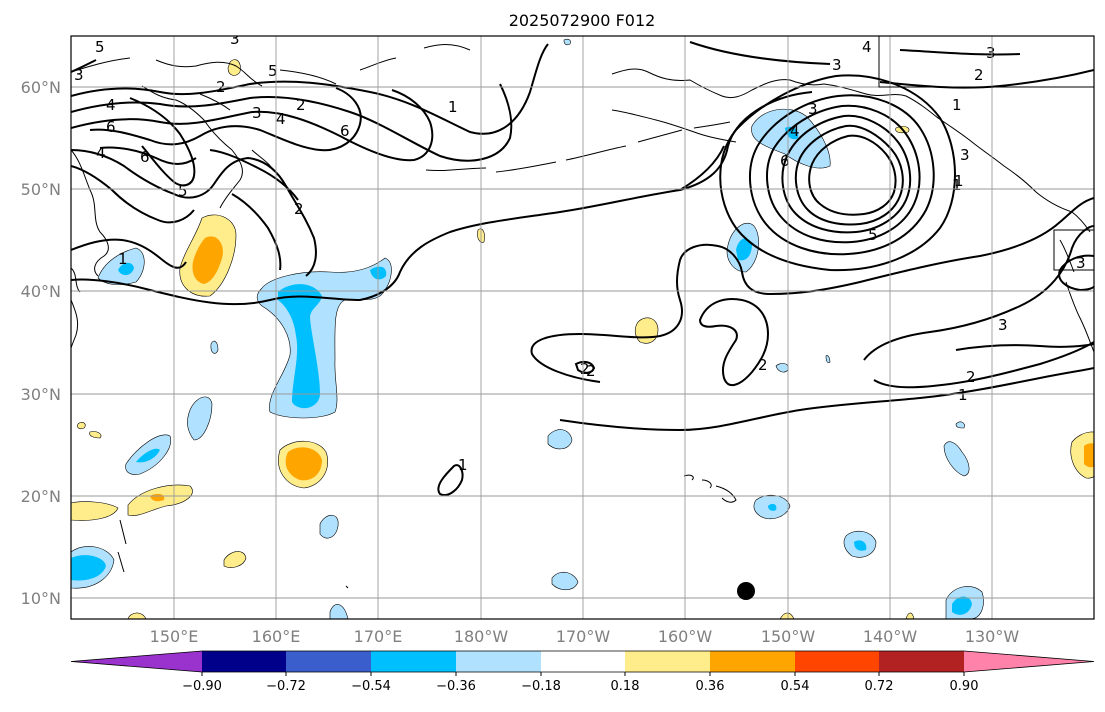 This screenshot has height=712, width=1105. Describe the element at coordinates (788, 636) in the screenshot. I see `lon-label: 150°W` at that location.